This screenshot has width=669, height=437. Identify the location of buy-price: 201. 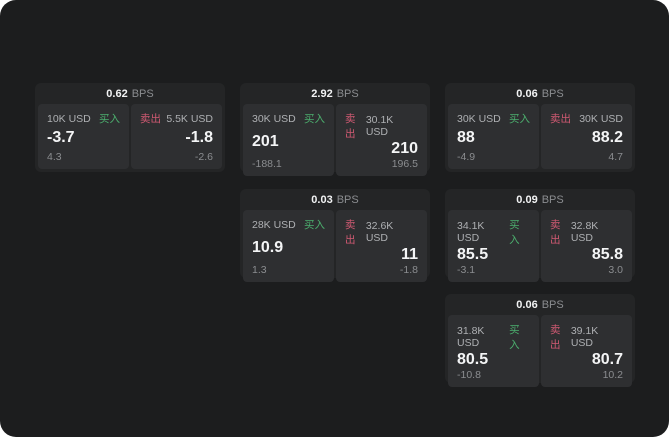
(265, 141).